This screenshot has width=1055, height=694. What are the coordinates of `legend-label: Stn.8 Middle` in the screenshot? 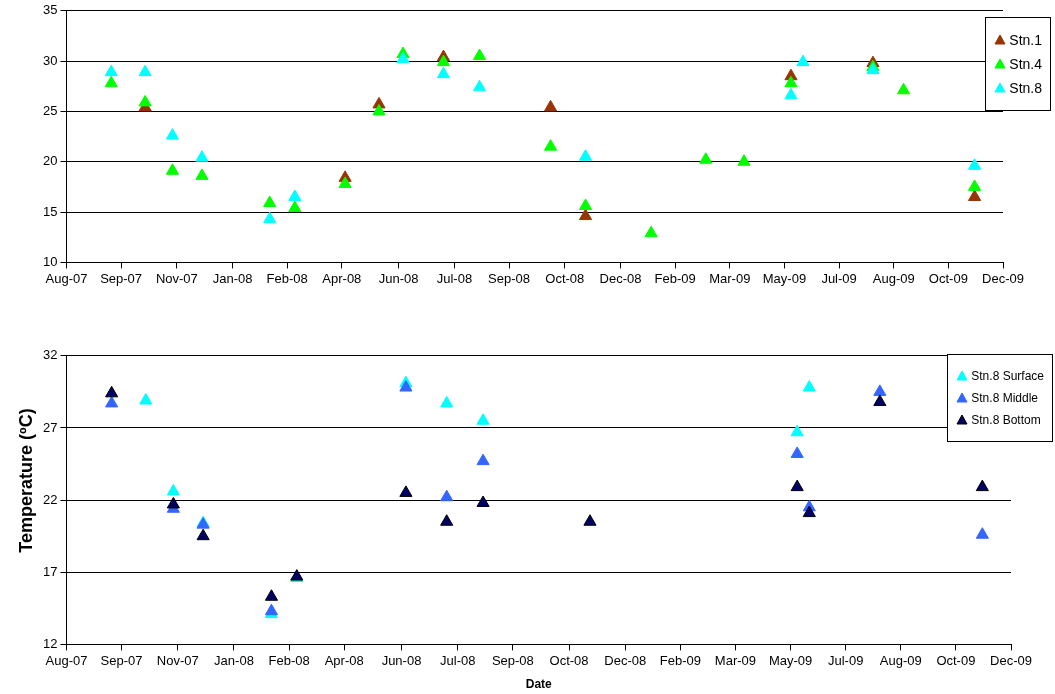 It's located at (1004, 397).